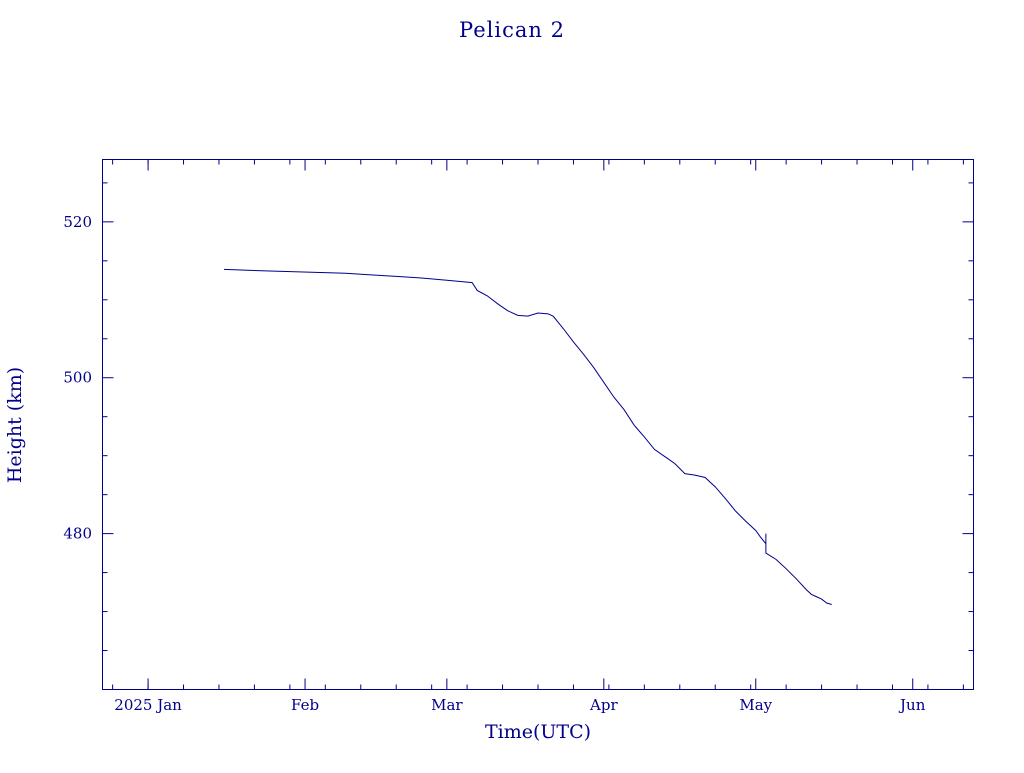 The width and height of the screenshot is (1024, 773). What do you see at coordinates (77, 378) in the screenshot?
I see `y-tick-label: 500` at bounding box center [77, 378].